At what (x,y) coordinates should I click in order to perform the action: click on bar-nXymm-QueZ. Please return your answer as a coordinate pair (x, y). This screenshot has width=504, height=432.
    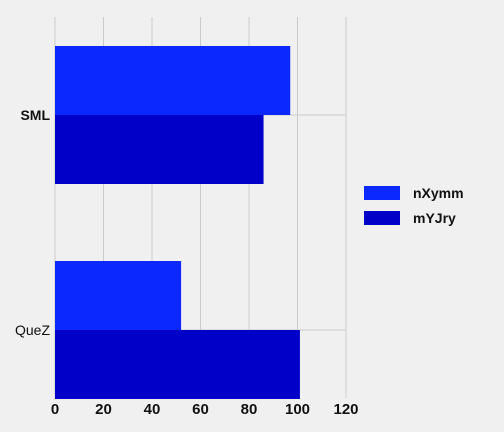
    Looking at the image, I should click on (118, 295).